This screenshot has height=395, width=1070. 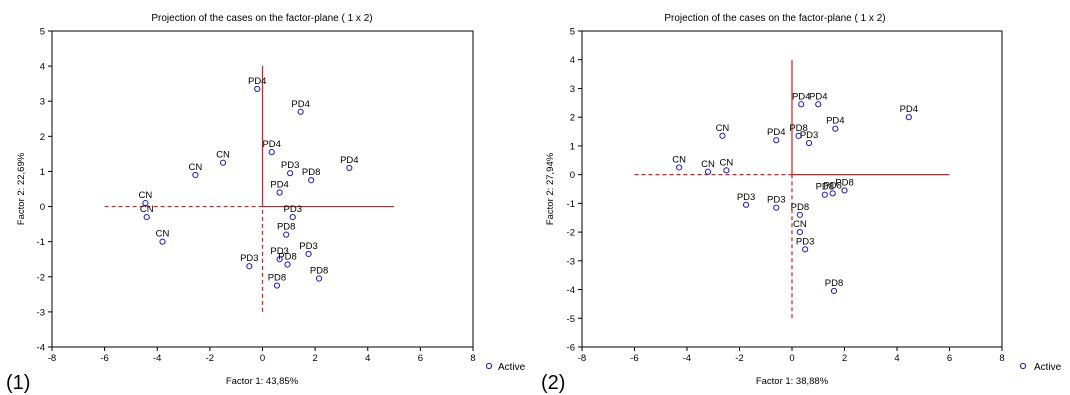 What do you see at coordinates (262, 381) in the screenshot?
I see `x-axis-label: Factor 1: 43,85%` at bounding box center [262, 381].